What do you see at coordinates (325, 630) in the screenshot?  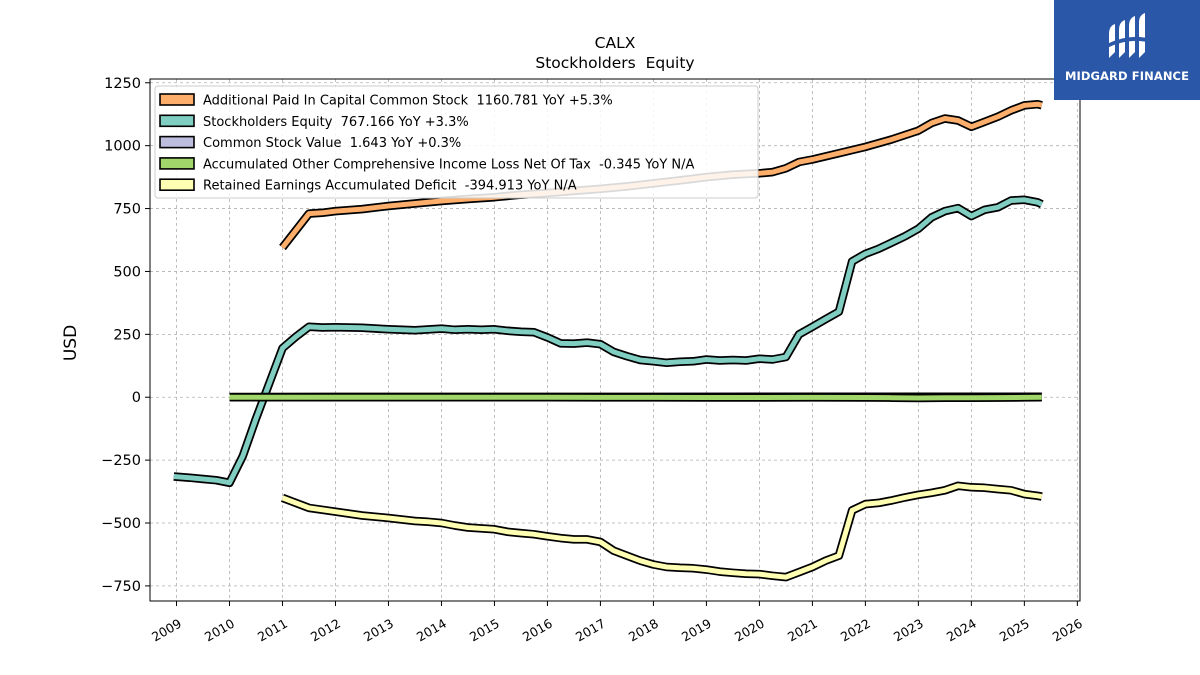 I see `x-tick-label: 2012` at bounding box center [325, 630].